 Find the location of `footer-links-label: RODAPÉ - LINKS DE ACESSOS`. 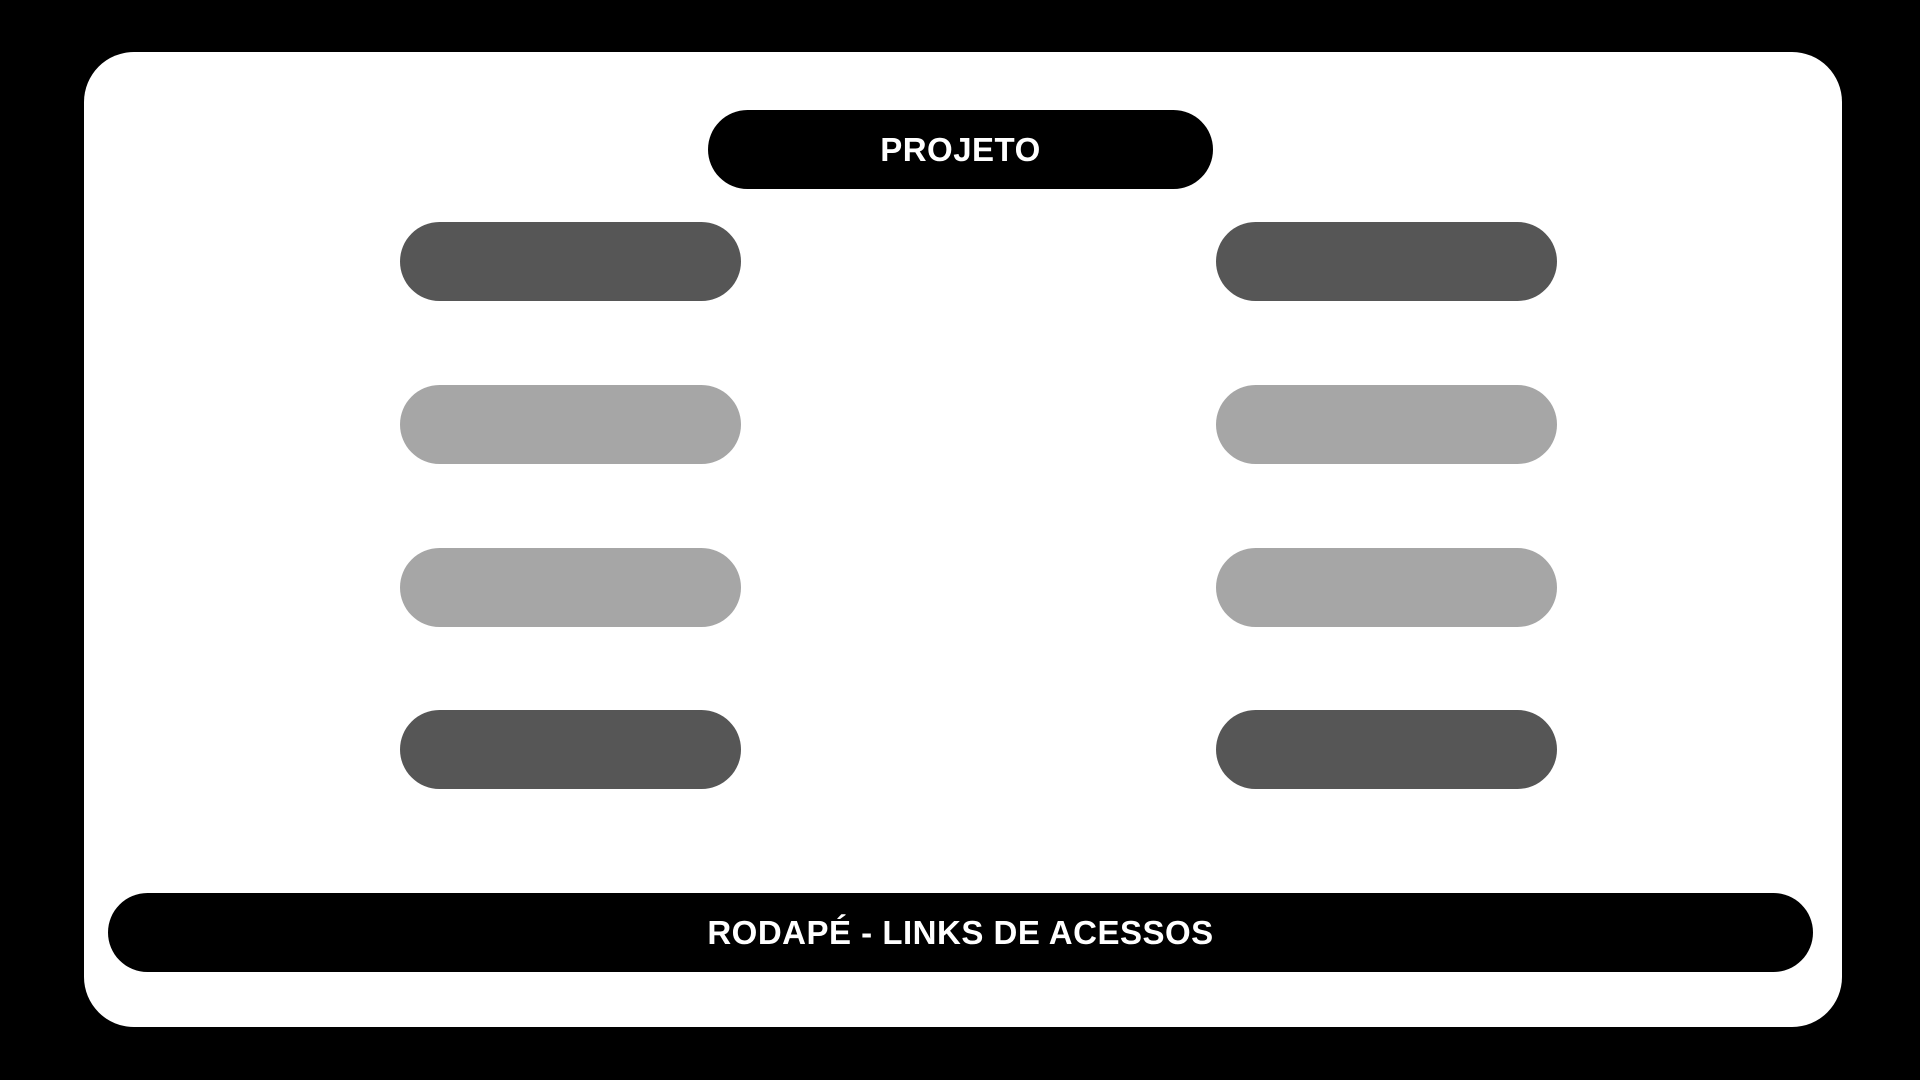

footer-links-label: RODAPÉ - LINKS DE ACESSOS is located at coordinates (960, 932).